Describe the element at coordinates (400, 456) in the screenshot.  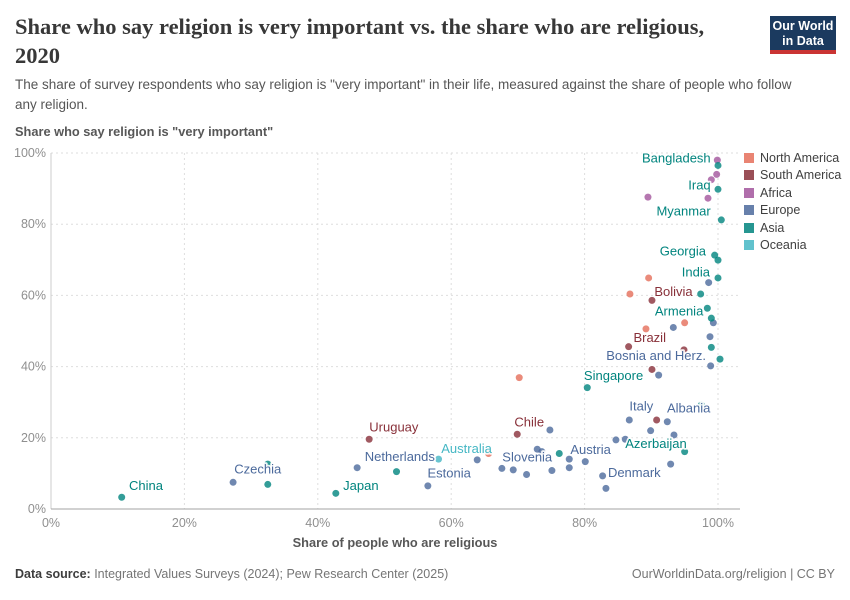
I see `country-label: Netherlands` at that location.